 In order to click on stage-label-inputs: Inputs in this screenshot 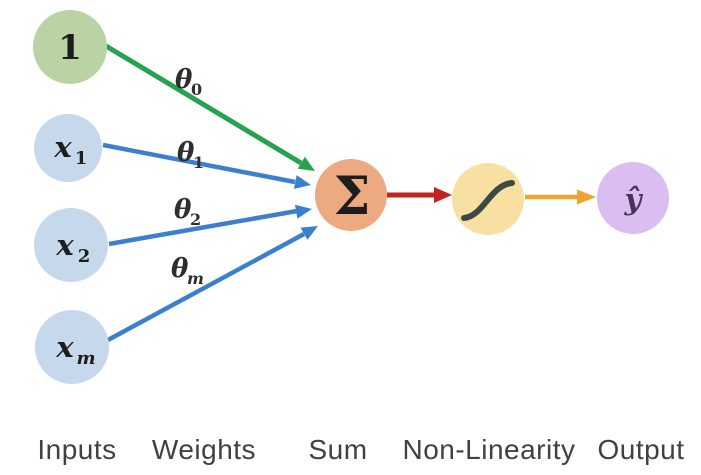, I will do `click(76, 449)`.